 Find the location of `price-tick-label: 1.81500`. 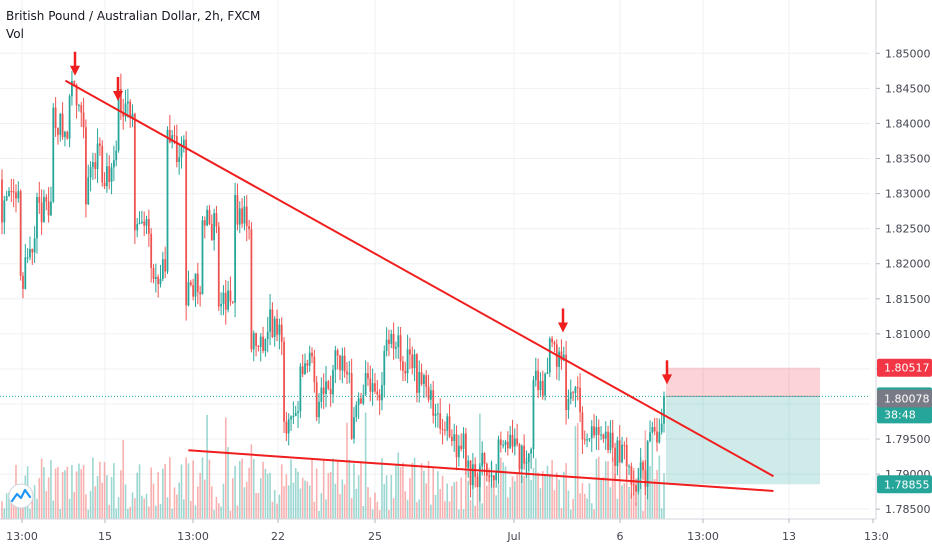

price-tick-label: 1.81500 is located at coordinates (908, 299).